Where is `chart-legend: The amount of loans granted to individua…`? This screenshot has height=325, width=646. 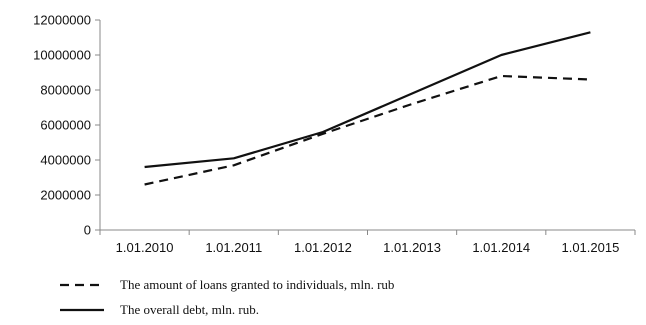
chart-legend: The amount of loans granted to individua… is located at coordinates (227, 297).